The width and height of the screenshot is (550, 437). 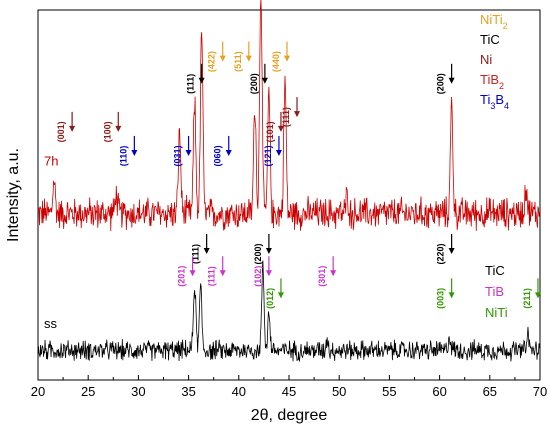 I want to click on x-axis-label: 2θ, degree, so click(x=289, y=415).